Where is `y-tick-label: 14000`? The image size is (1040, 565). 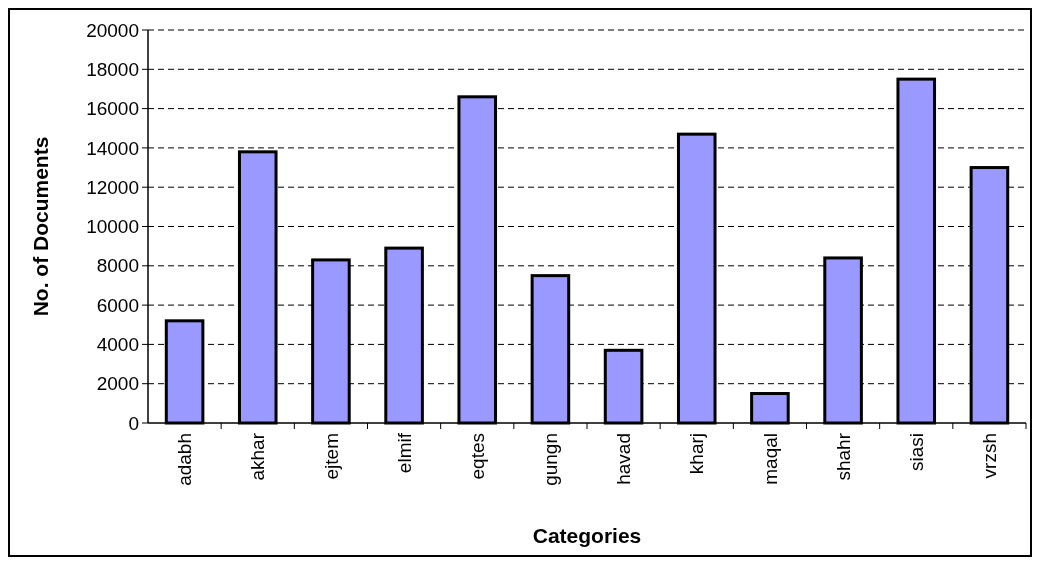
y-tick-label: 14000 is located at coordinates (112, 148).